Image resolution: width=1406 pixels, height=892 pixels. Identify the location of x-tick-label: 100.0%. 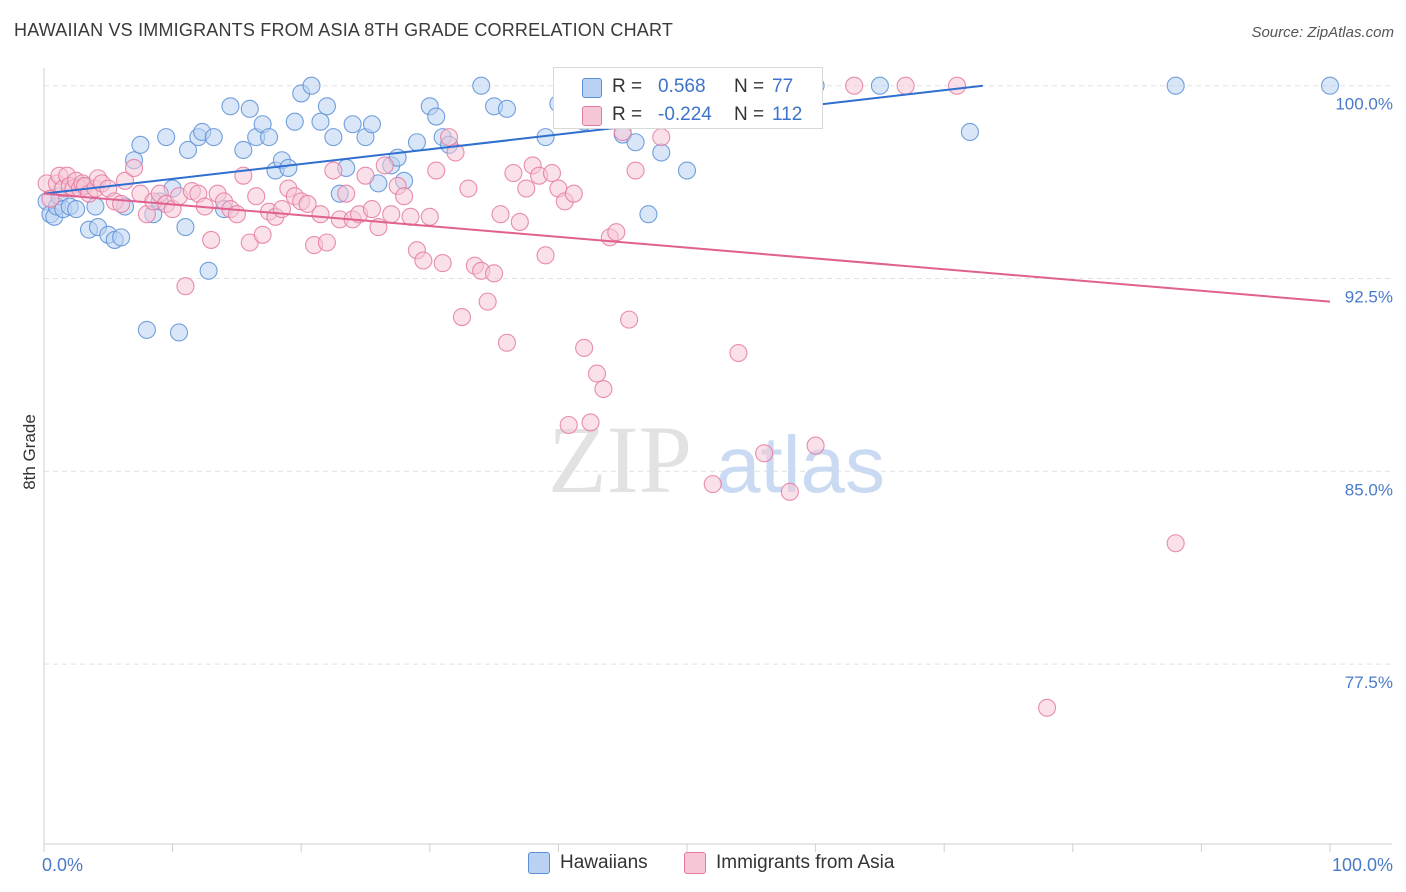
(1362, 865).